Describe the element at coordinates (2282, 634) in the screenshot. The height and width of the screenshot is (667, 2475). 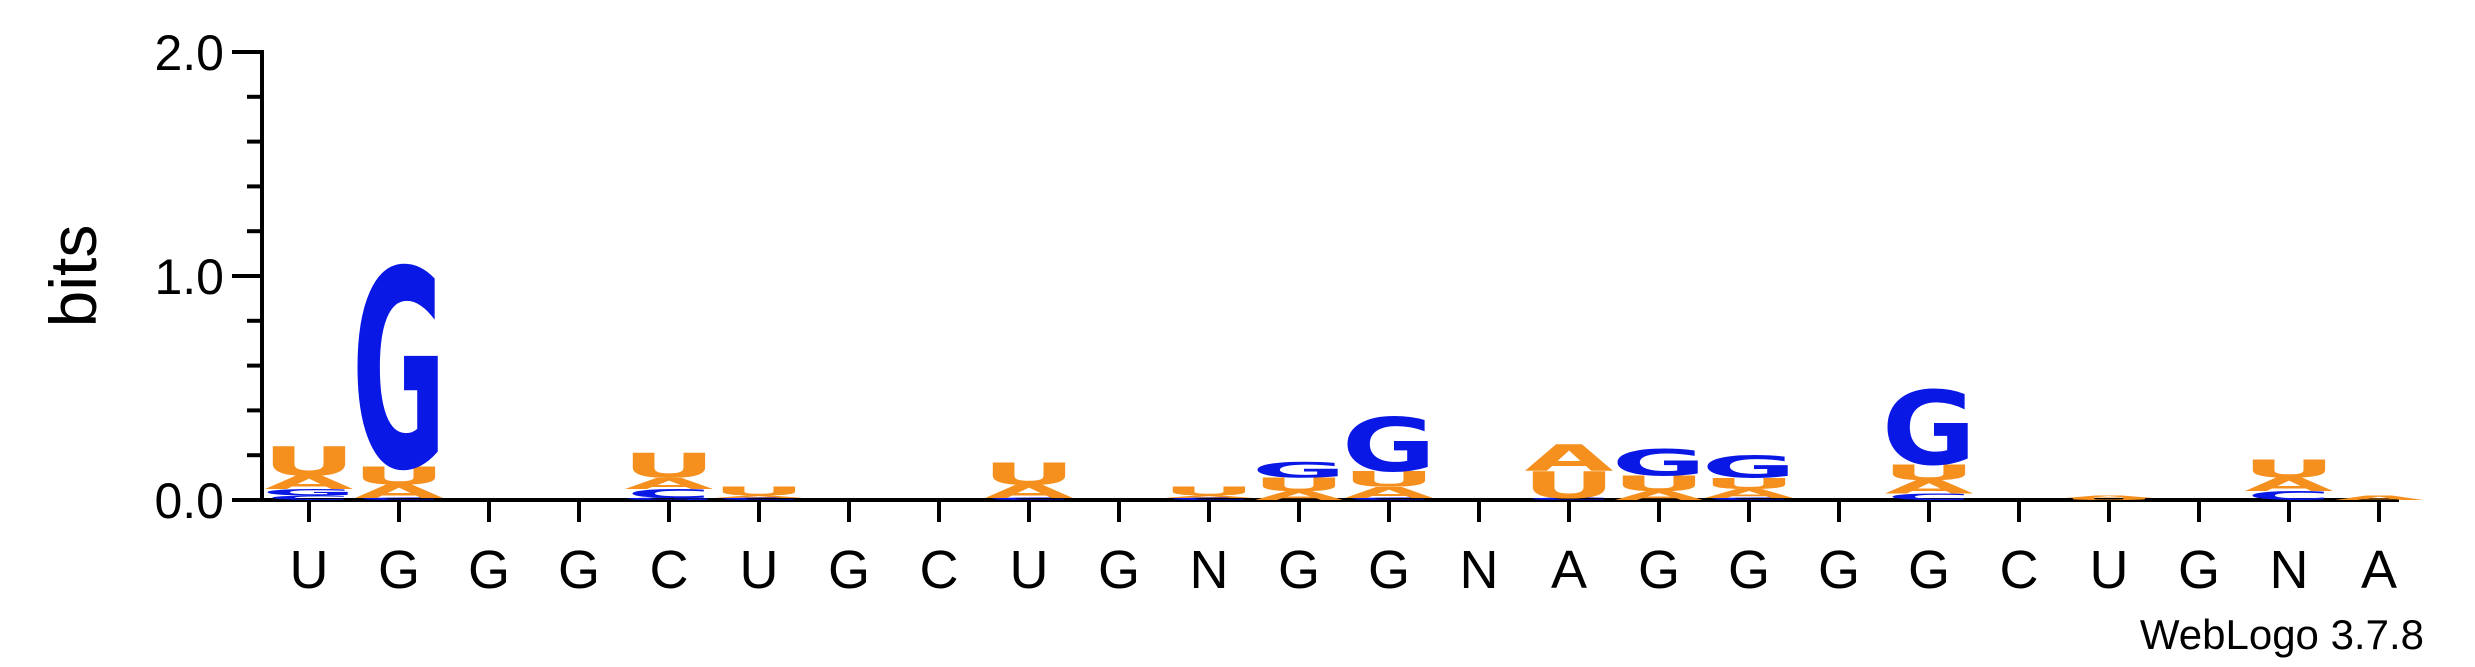
I see `weblogo-credit: WebLogo 3.7.8` at that location.